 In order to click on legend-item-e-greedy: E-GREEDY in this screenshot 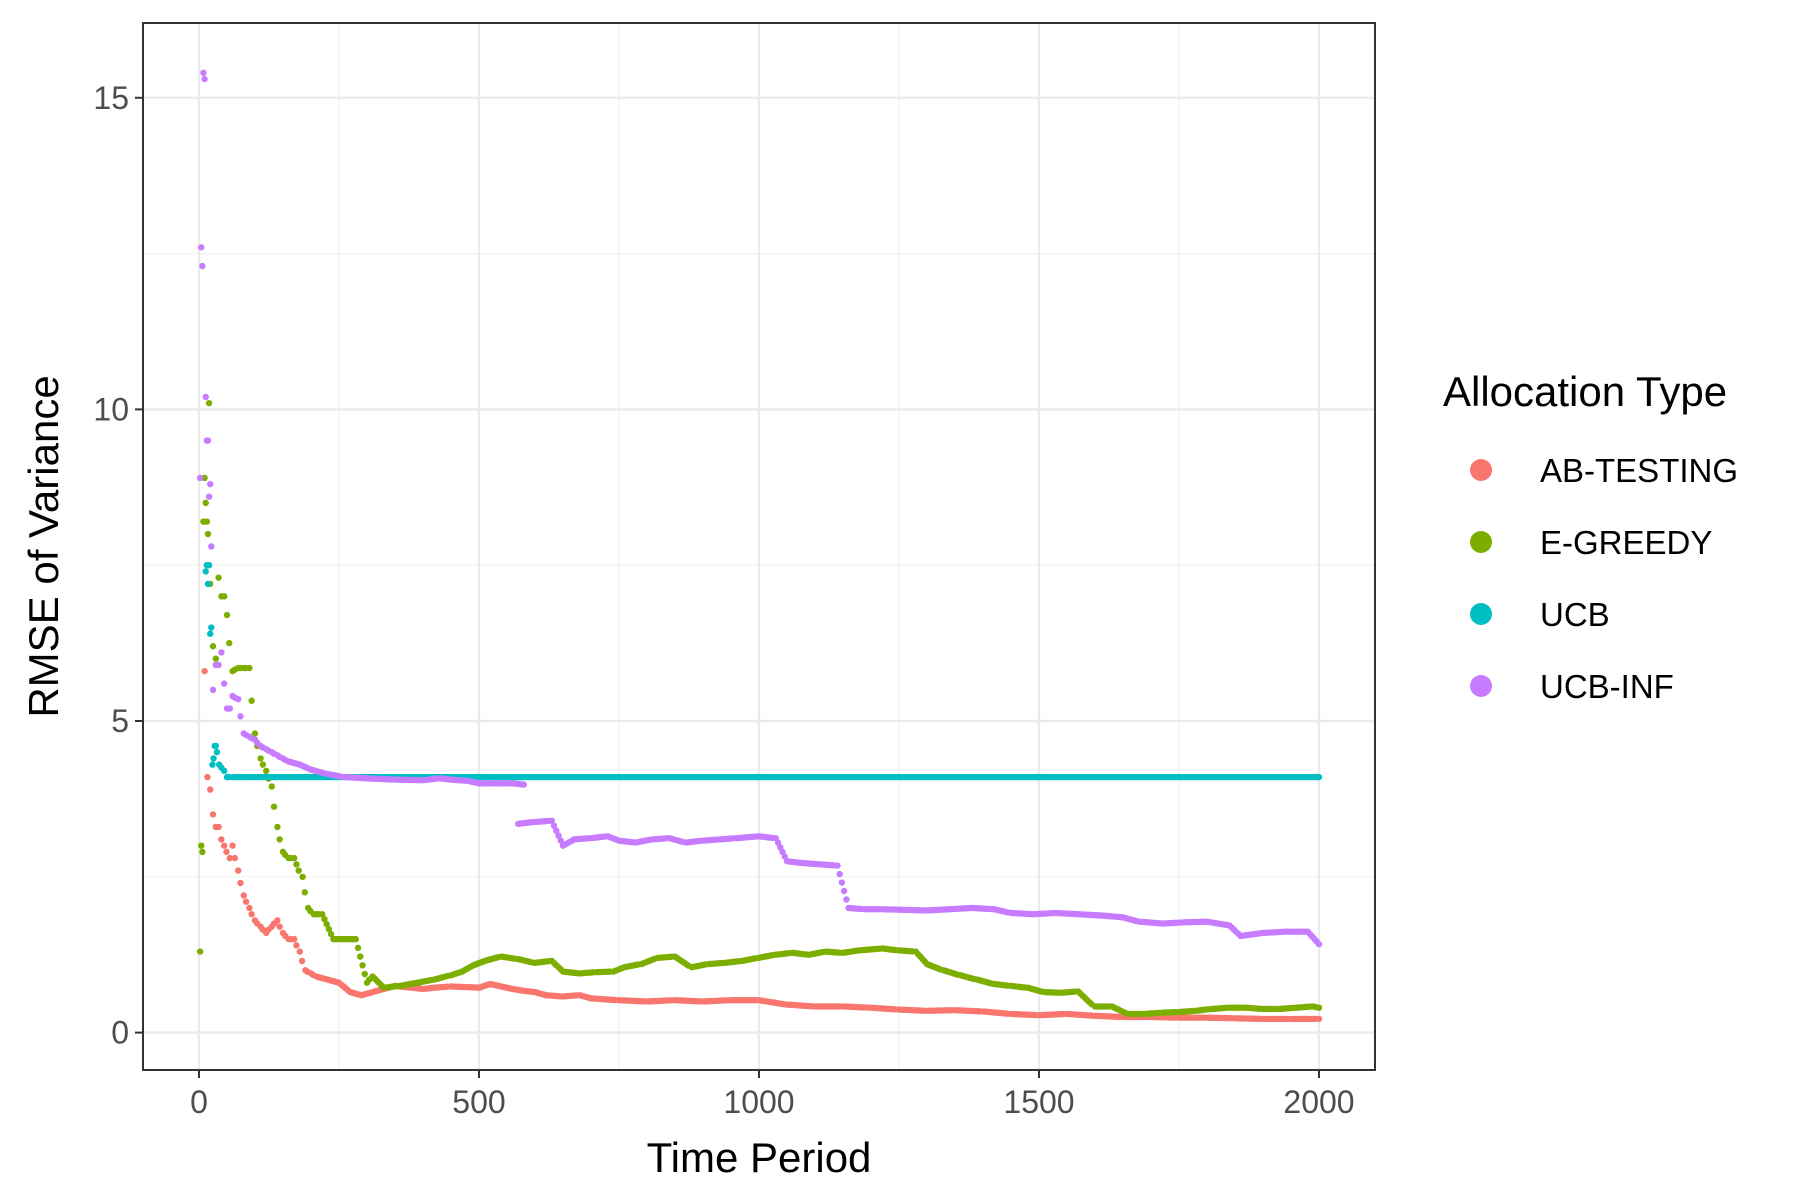, I will do `click(1591, 542)`.